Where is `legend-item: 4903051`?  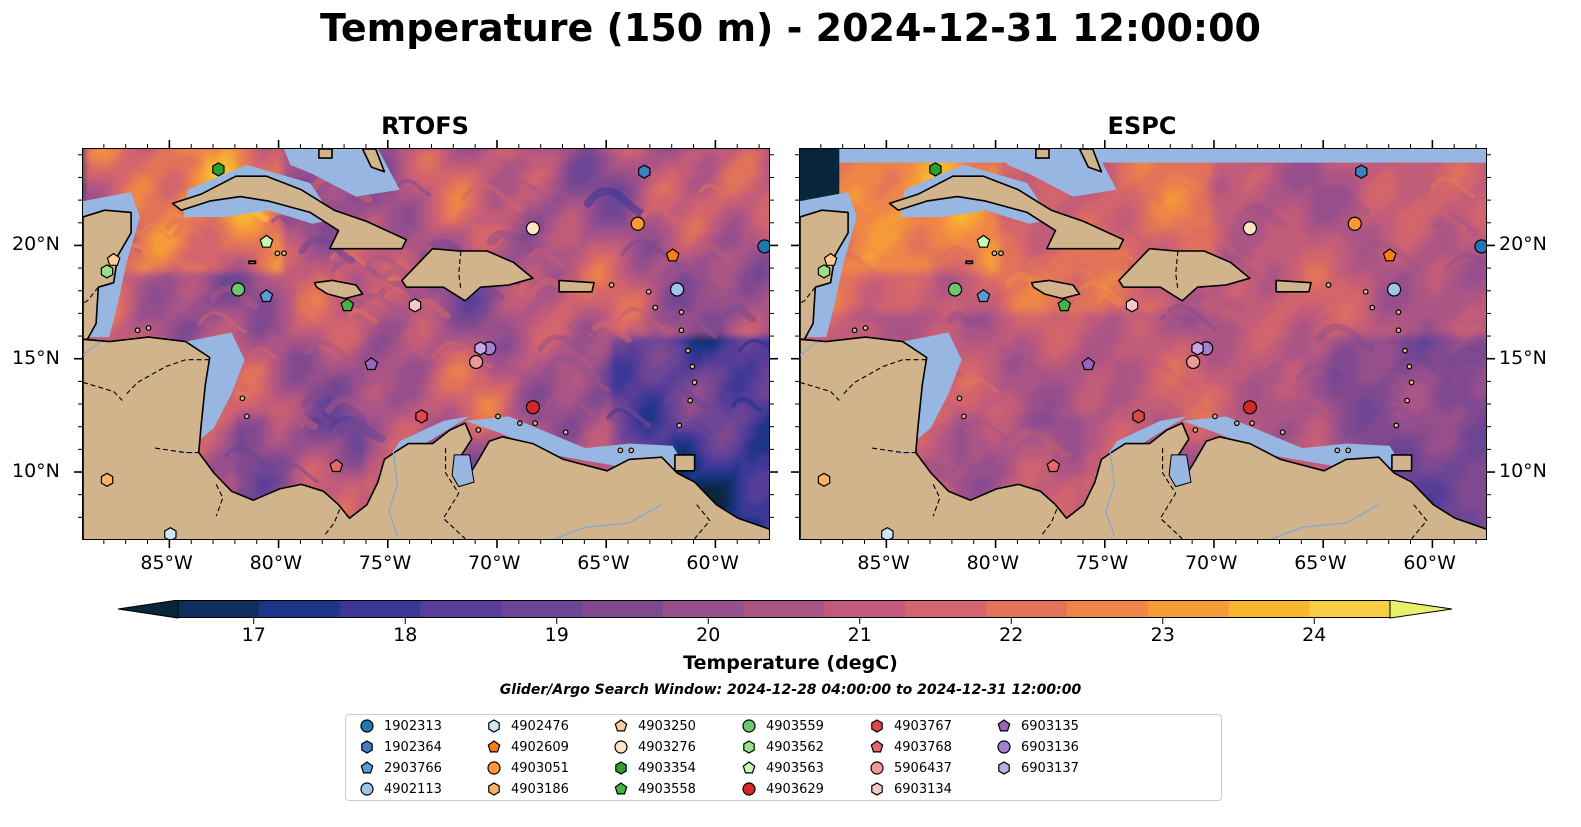 legend-item: 4903051 is located at coordinates (528, 768).